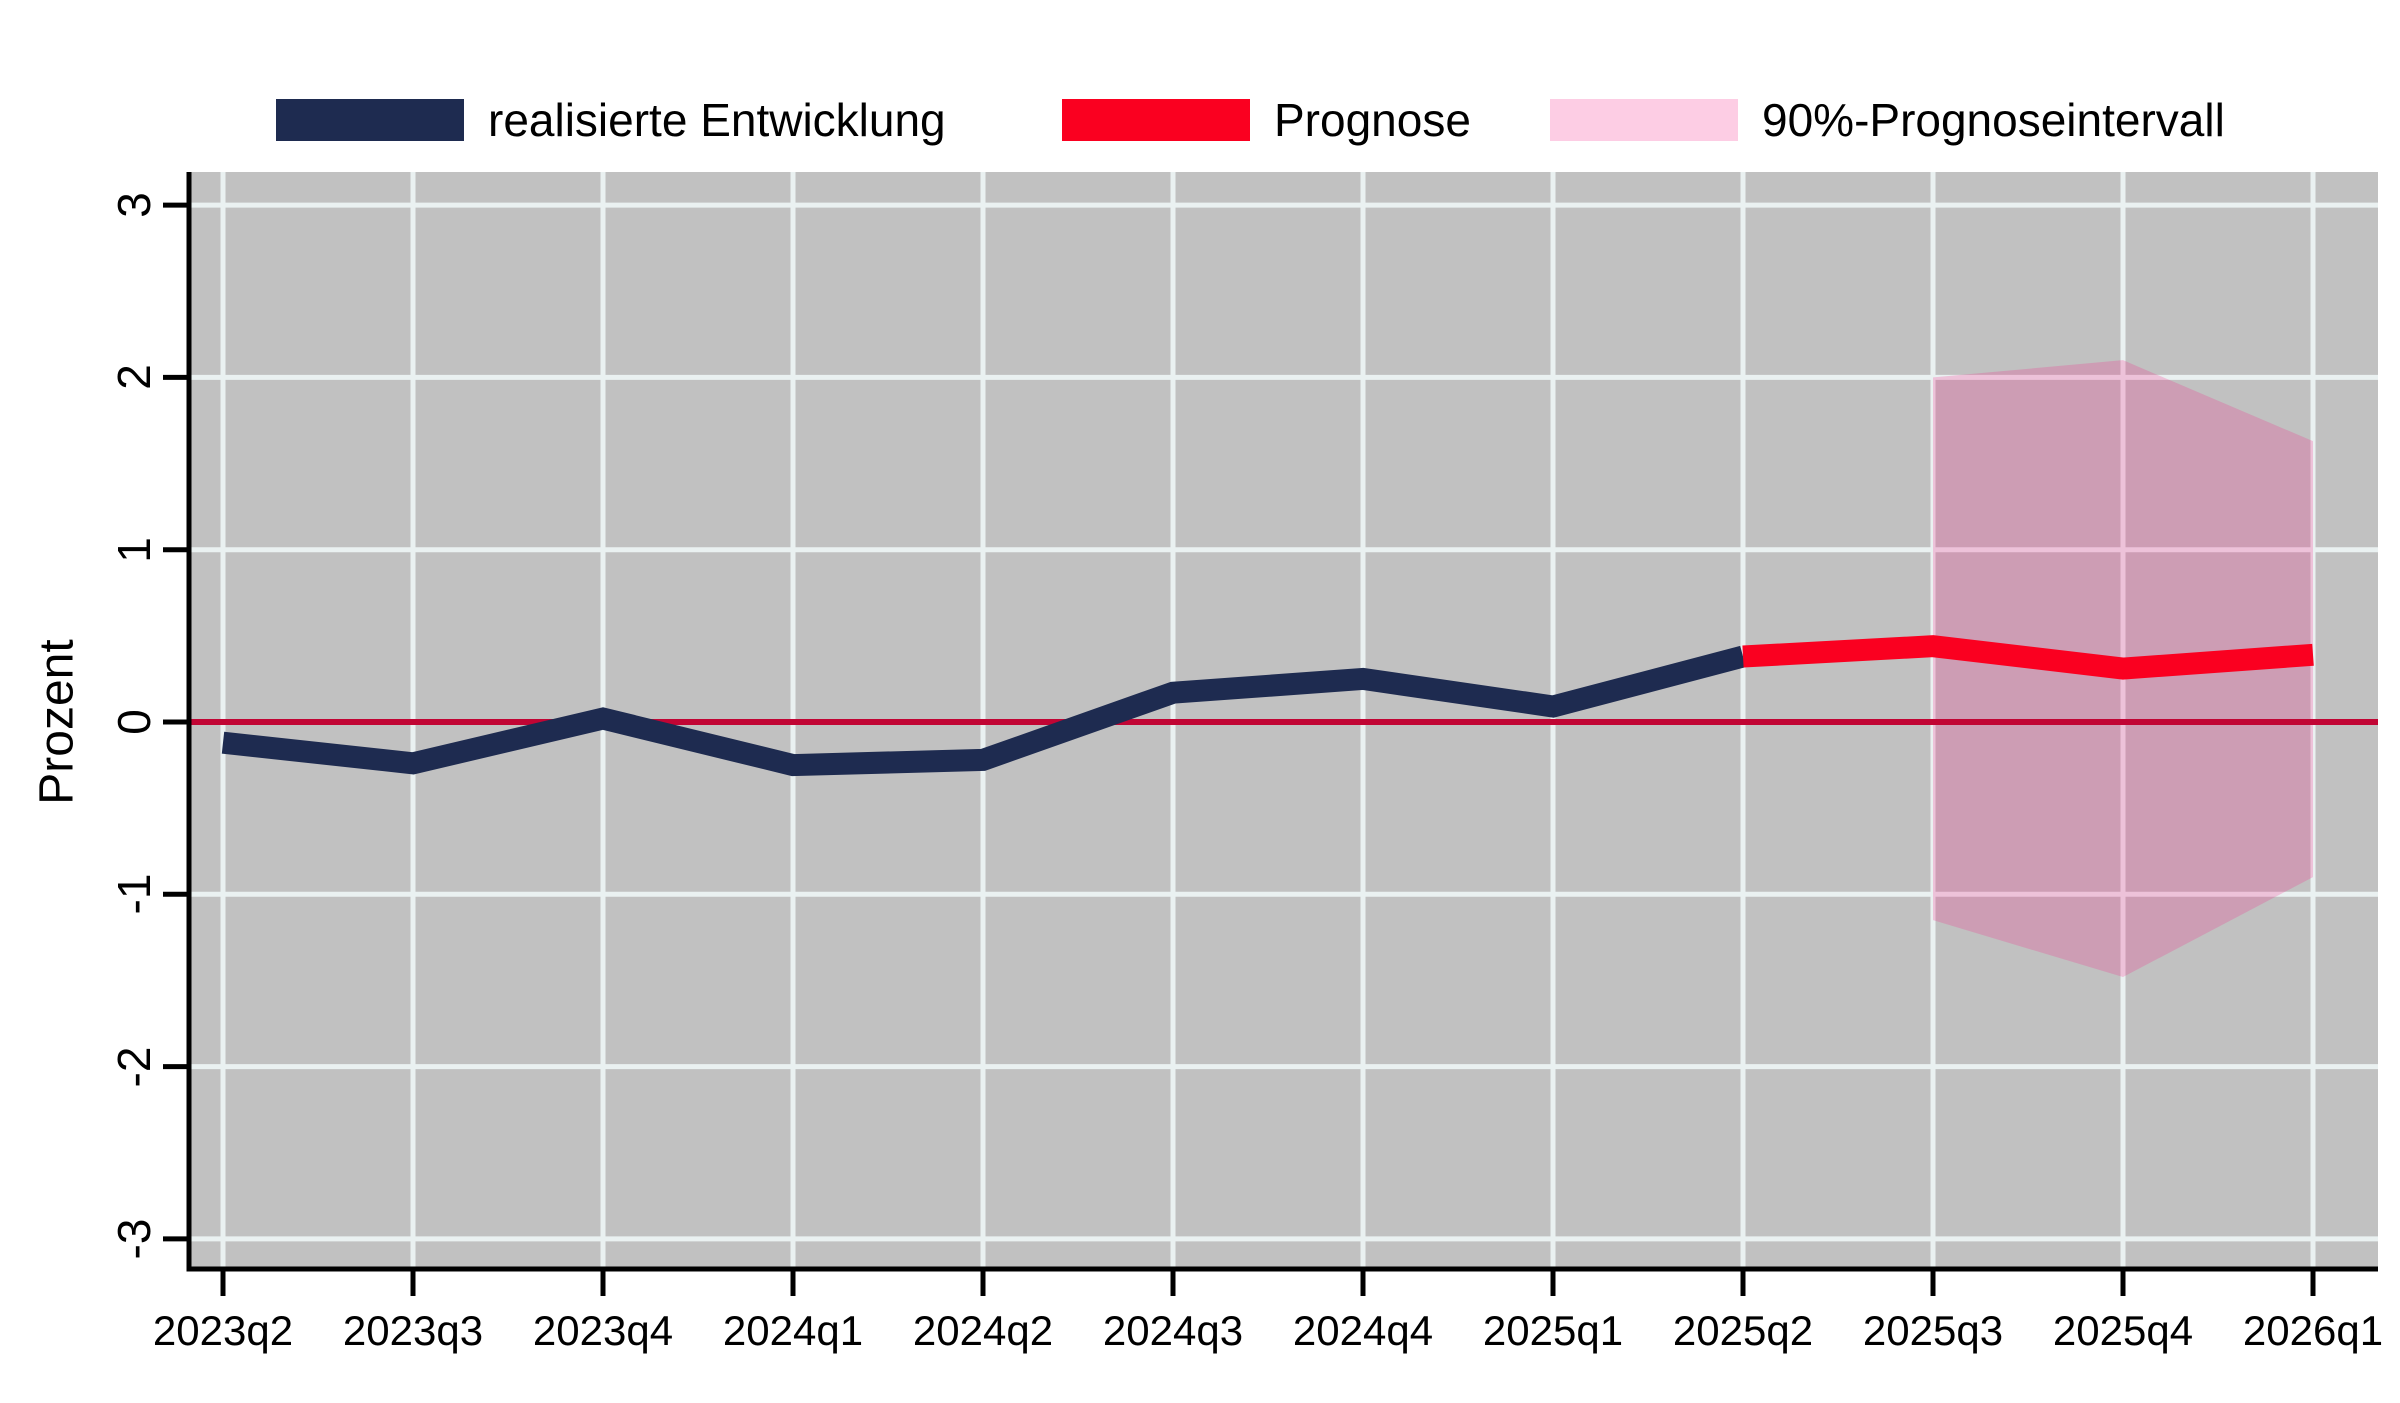 The height and width of the screenshot is (1403, 2400). What do you see at coordinates (793, 1330) in the screenshot?
I see `x-tick-label: 2024q1` at bounding box center [793, 1330].